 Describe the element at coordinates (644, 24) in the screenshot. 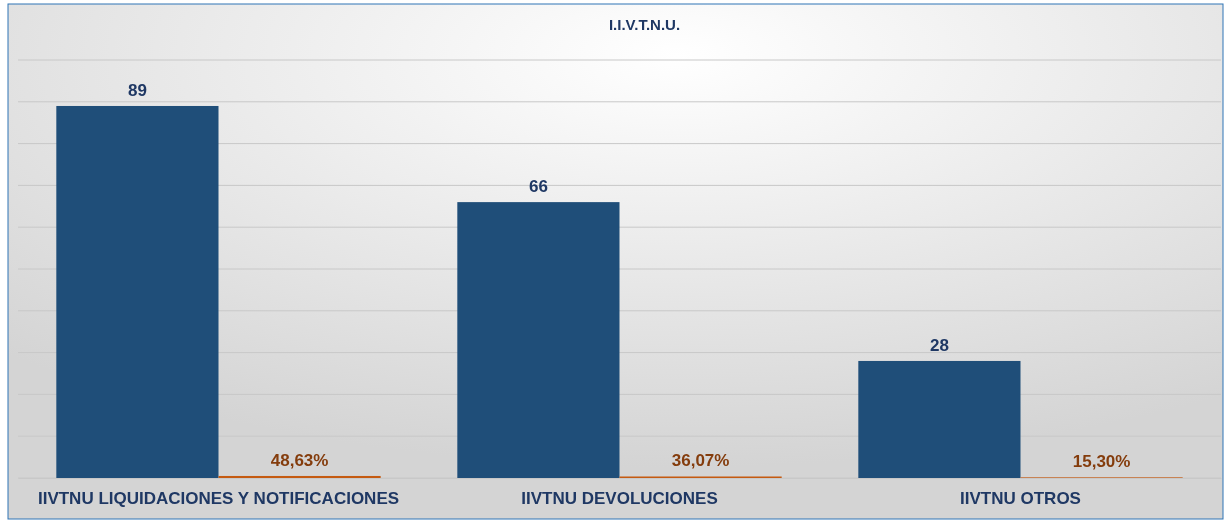

I see `chart-title: I.I.V.T.N.U.` at that location.